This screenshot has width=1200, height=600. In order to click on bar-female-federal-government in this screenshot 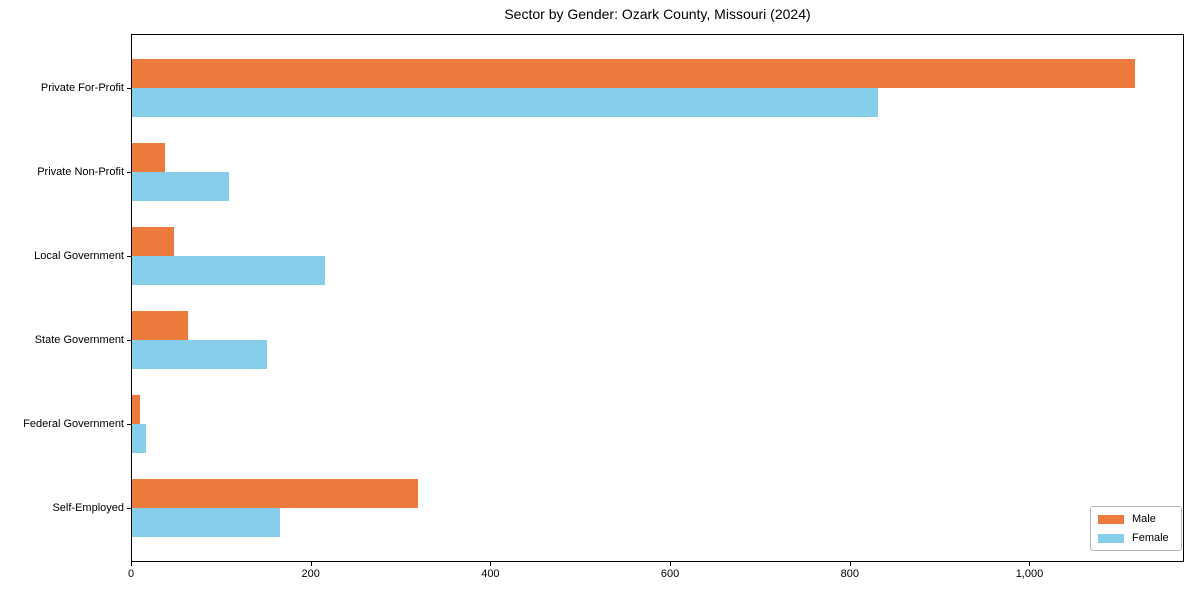, I will do `click(139, 438)`.